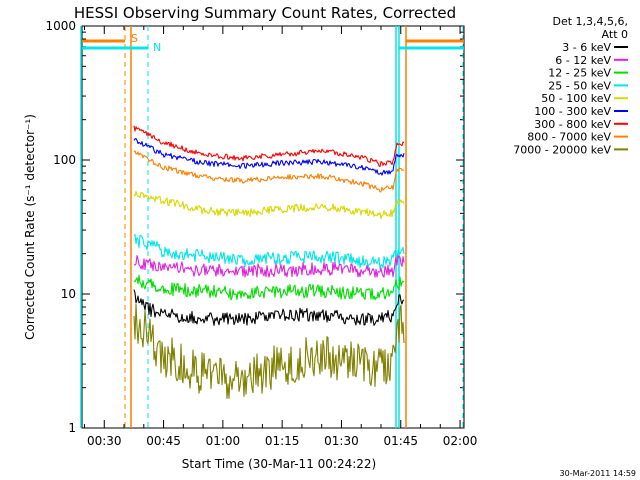  I want to click on legend-entry-label: 25 - 50 keV, so click(579, 85).